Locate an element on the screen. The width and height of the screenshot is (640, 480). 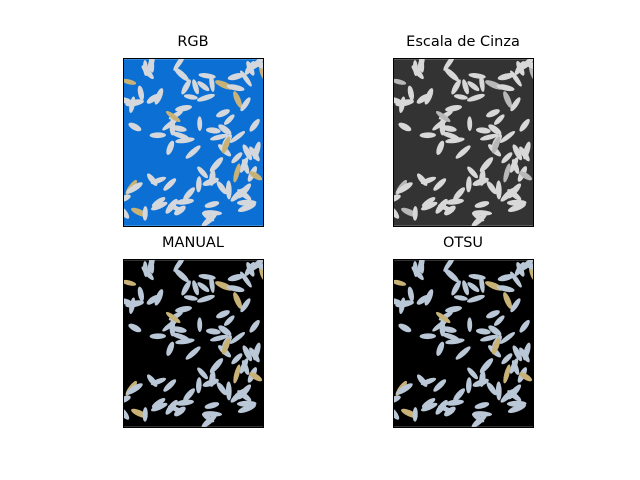
panel-grayscale: Escala de Cinza is located at coordinates (463, 130).